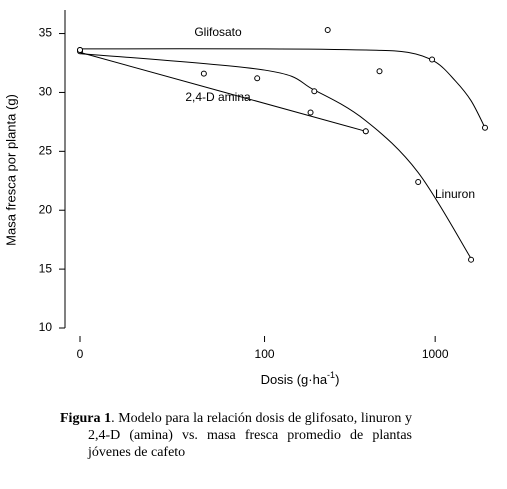 The height and width of the screenshot is (489, 507). I want to click on series-label: Linuron, so click(455, 194).